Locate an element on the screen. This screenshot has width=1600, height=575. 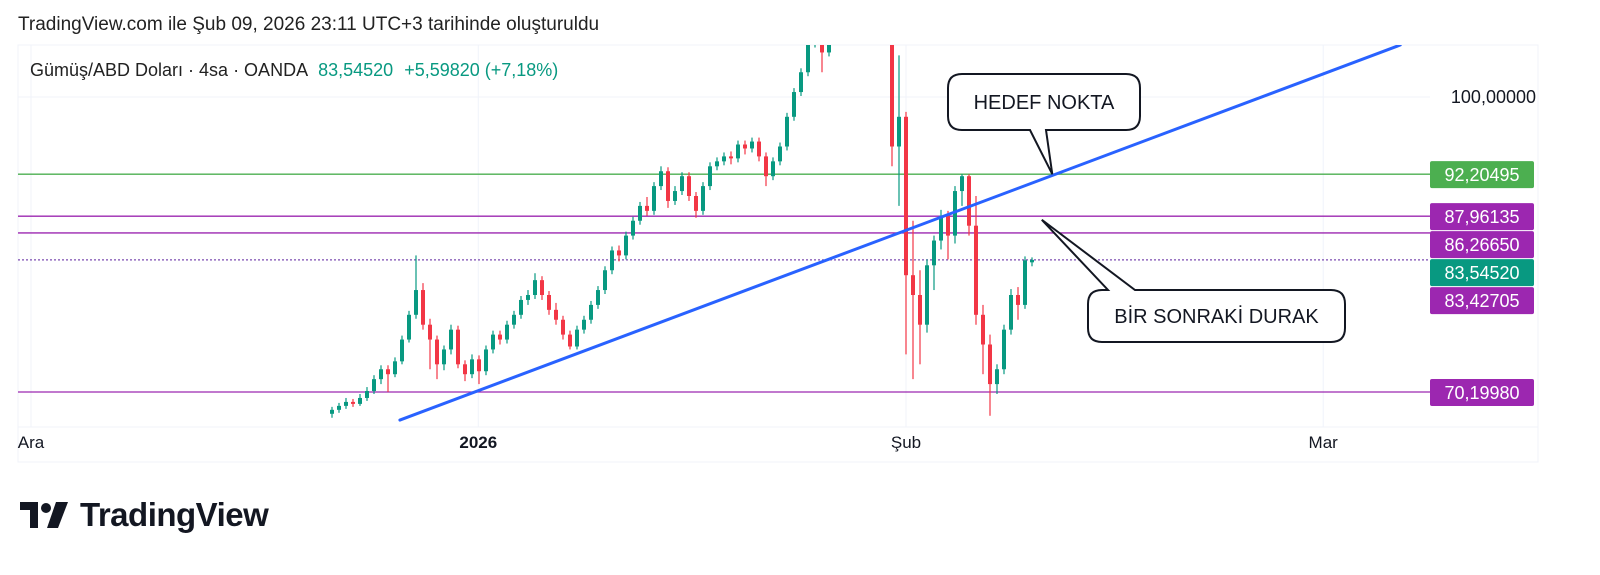
tradingview-logo: TradingView is located at coordinates (144, 515).